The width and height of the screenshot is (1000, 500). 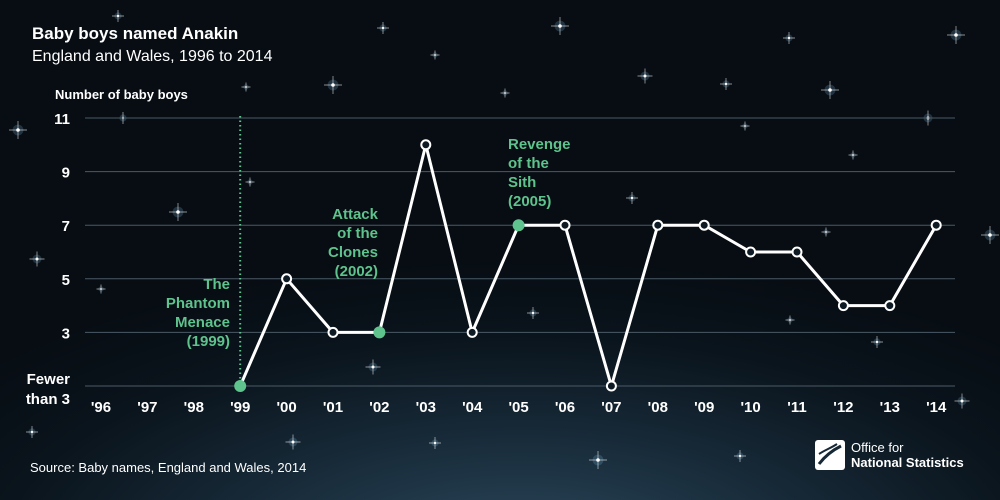 I want to click on x-tick-label: '04, so click(x=472, y=407).